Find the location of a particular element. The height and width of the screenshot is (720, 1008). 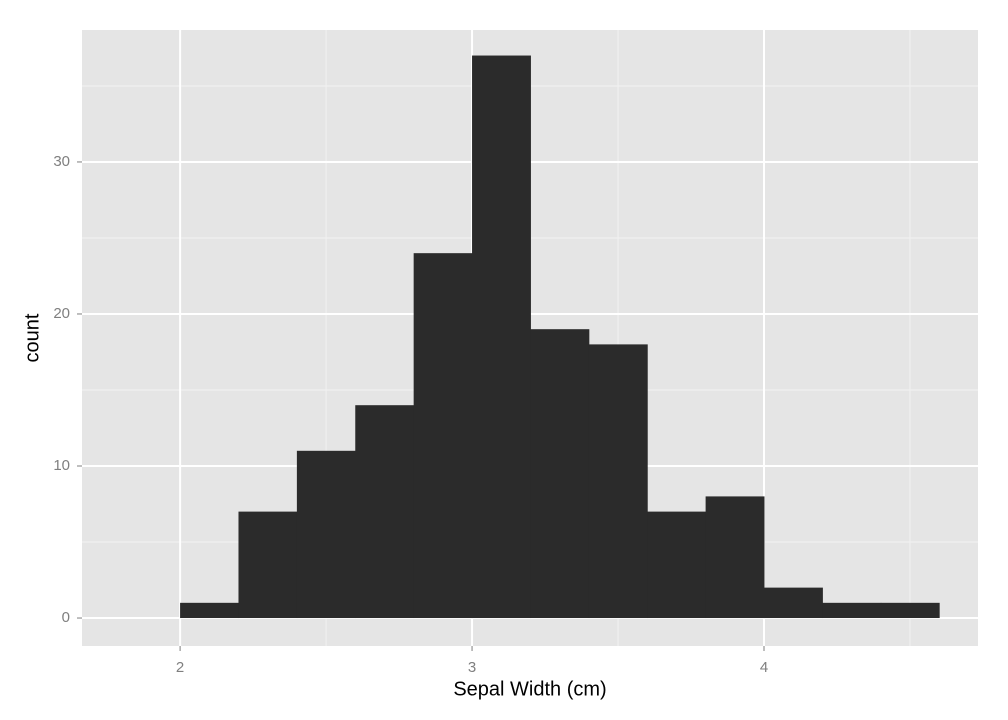

x-tick-label: 2 is located at coordinates (180, 667).